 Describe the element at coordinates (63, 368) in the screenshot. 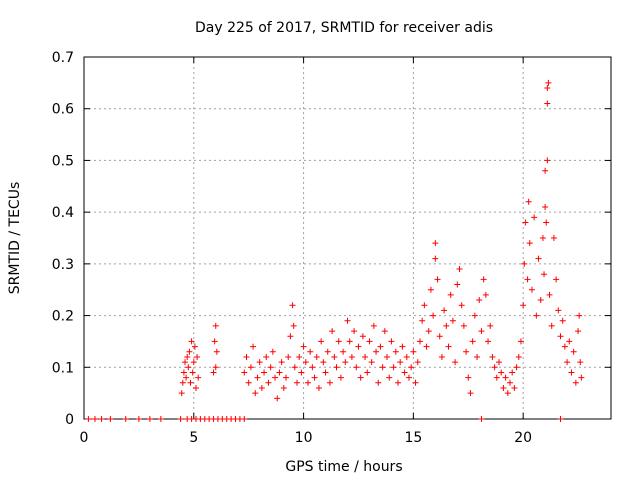

I see `y-tick-label: 0.1` at that location.